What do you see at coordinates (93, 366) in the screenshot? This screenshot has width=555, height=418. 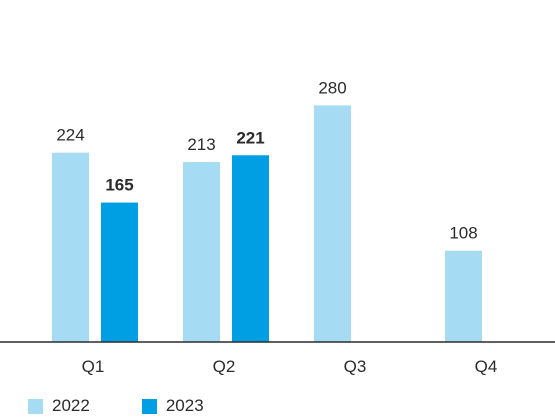 I see `x-tick-label-q1: Q1` at bounding box center [93, 366].